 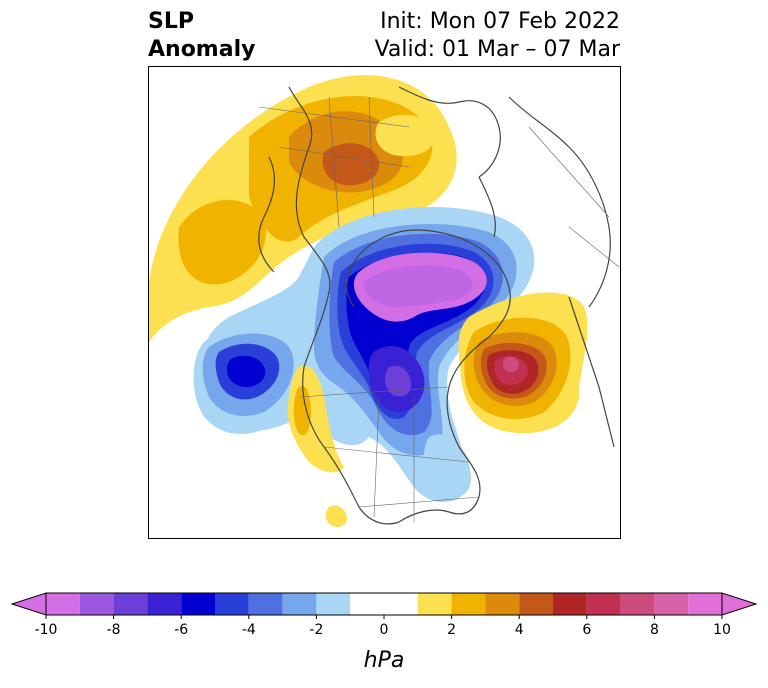 I want to click on negative-anomaly-us, so click(x=447, y=466).